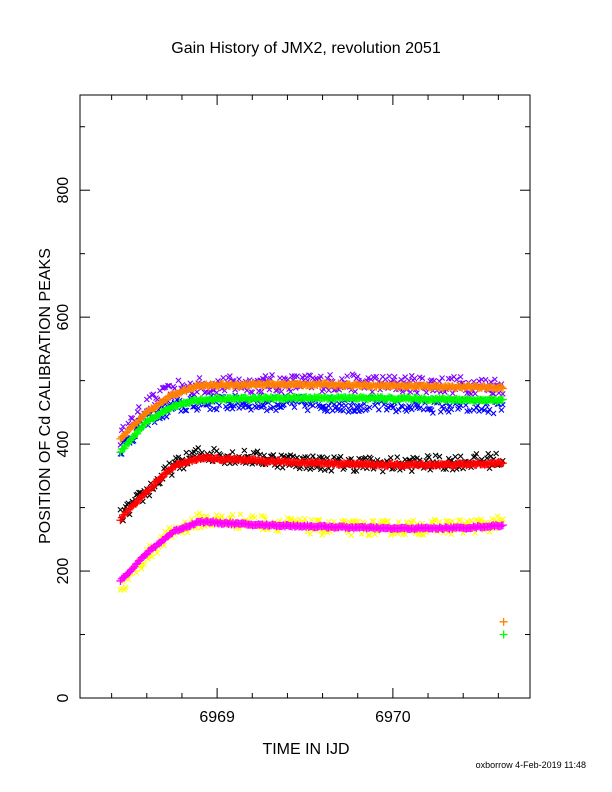  I want to click on x-tick-label: 6969, so click(217, 717).